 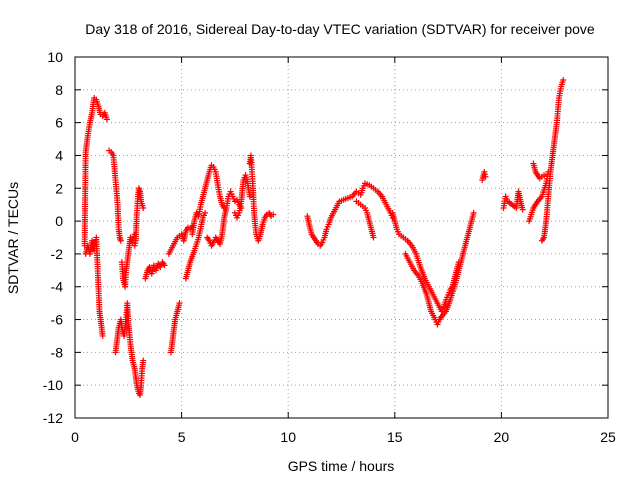 I want to click on y-tick-label: -10, so click(x=53, y=385).